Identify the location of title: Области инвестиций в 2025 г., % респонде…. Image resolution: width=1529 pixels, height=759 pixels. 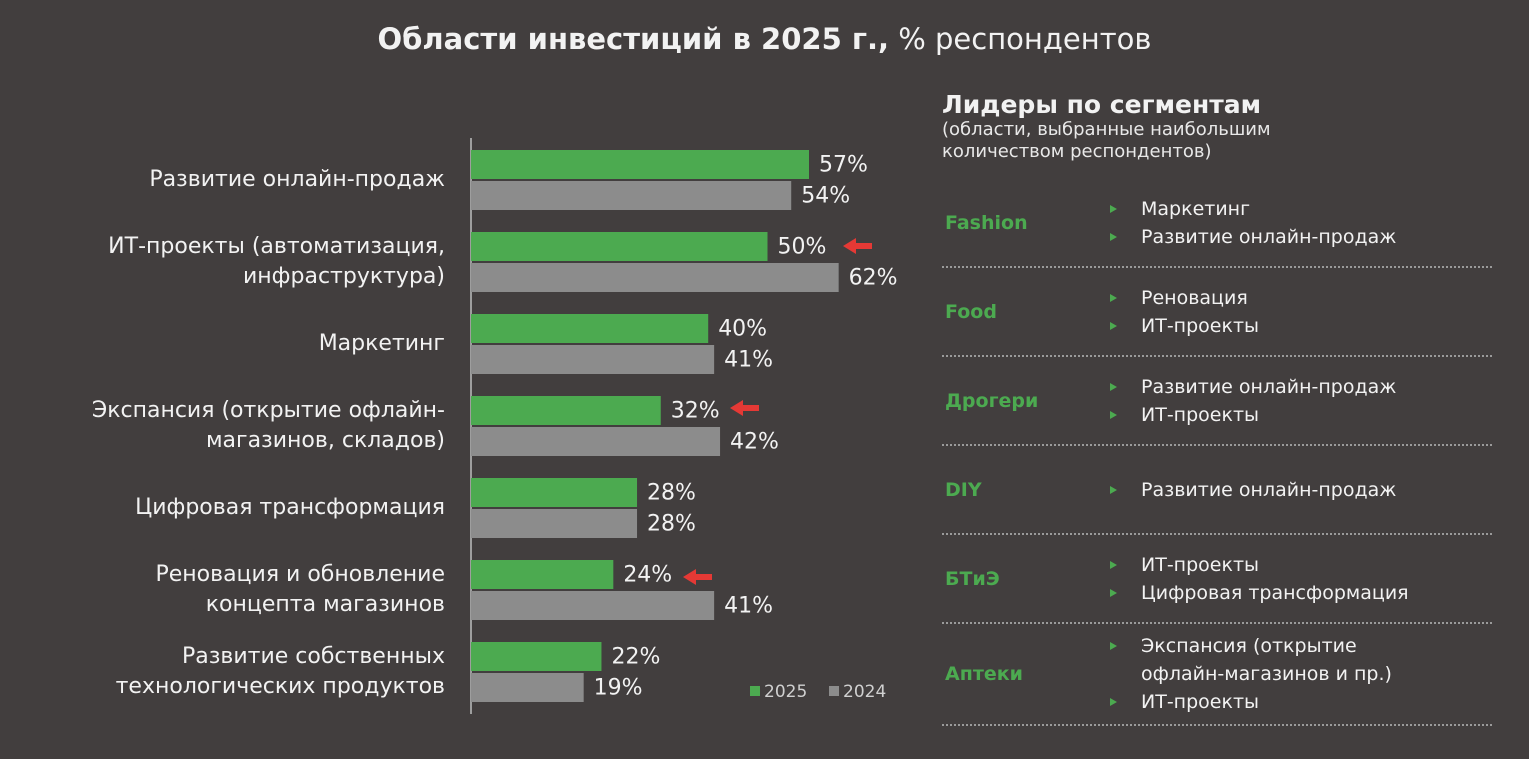
(764, 39).